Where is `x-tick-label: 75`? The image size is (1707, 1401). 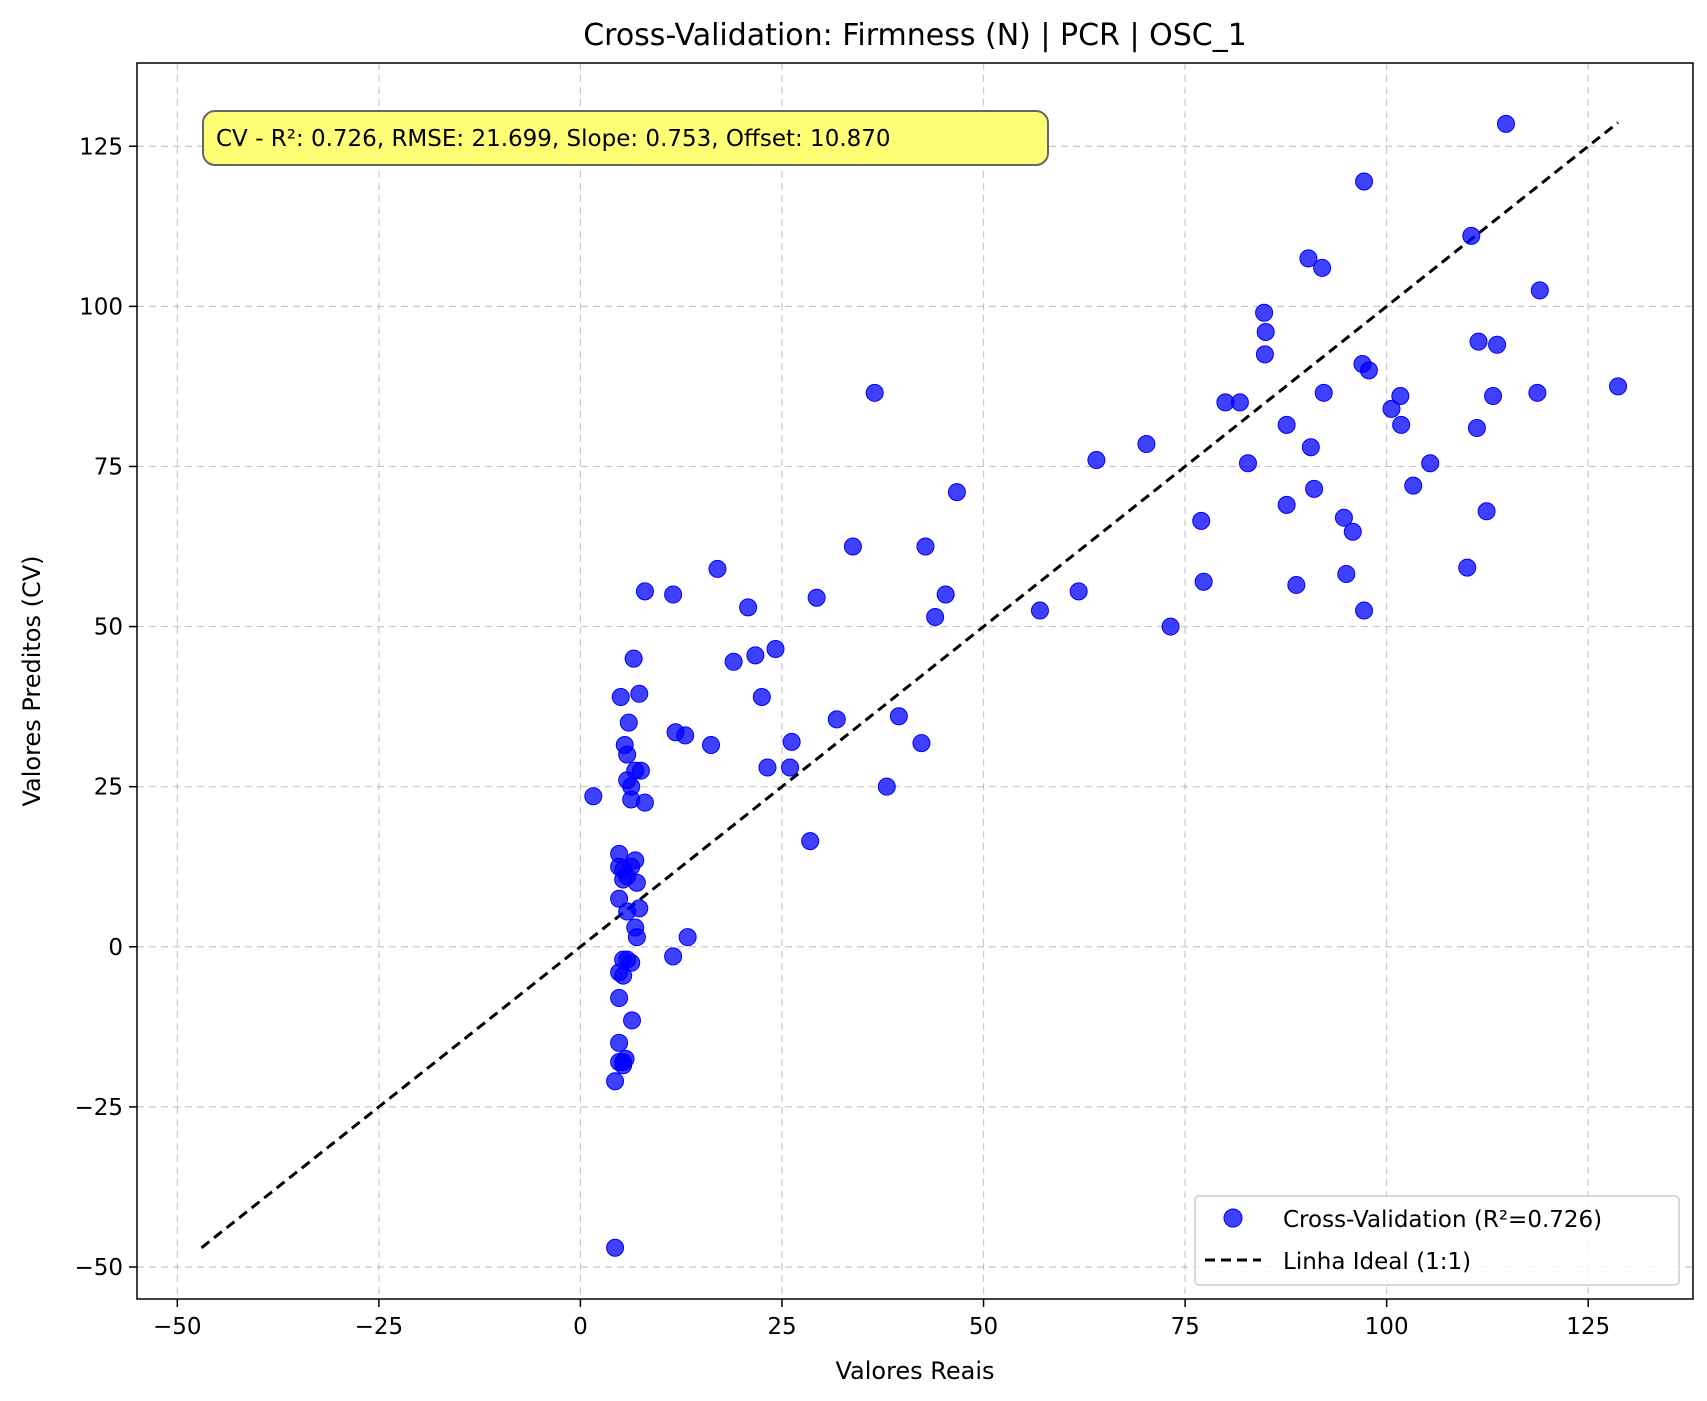
x-tick-label: 75 is located at coordinates (1184, 1327).